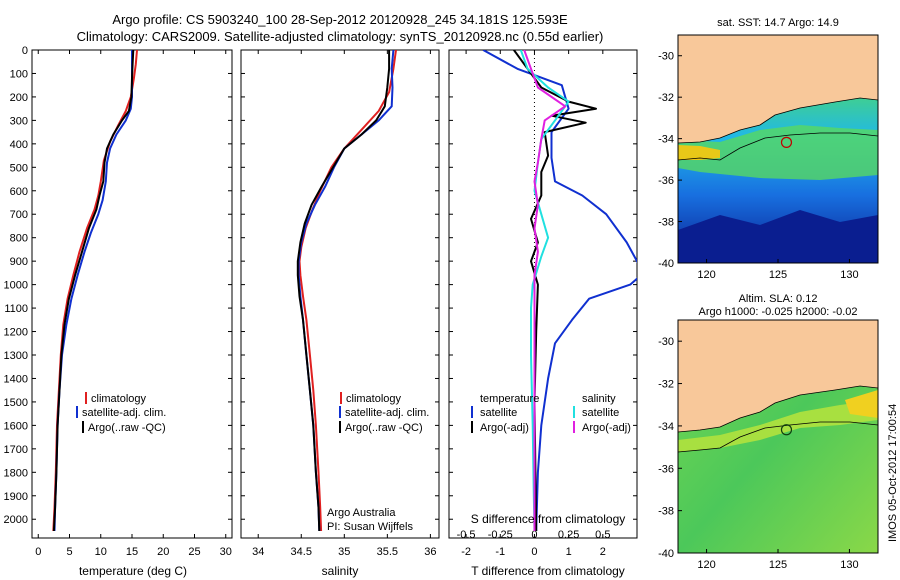 The width and height of the screenshot is (900, 580). What do you see at coordinates (602, 535) in the screenshot?
I see `x2-tick-label: 0.5` at bounding box center [602, 535].